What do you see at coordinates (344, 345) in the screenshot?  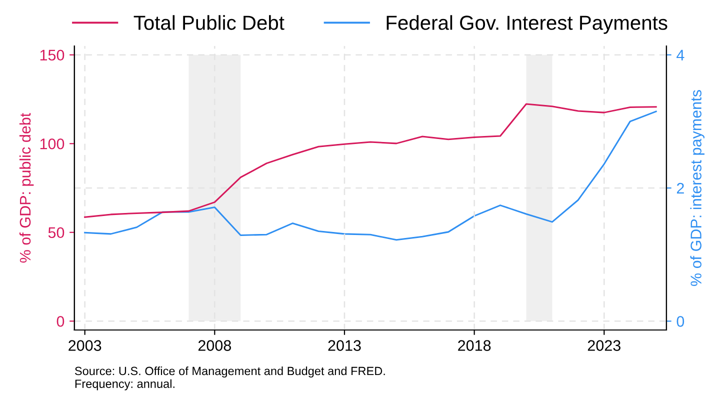 I see `x-tick-label: 2013` at bounding box center [344, 345].